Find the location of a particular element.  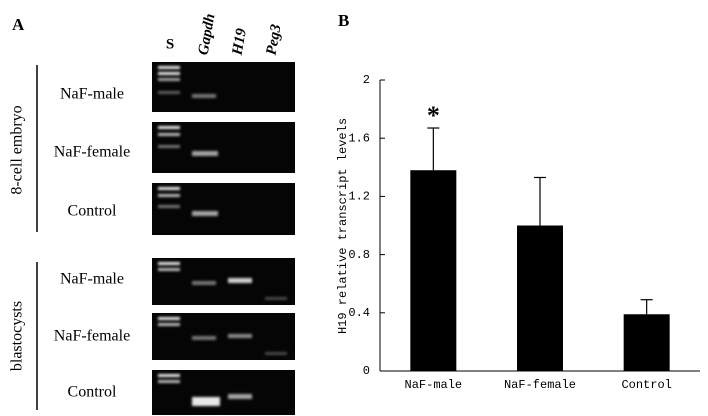

lane-label: H19 is located at coordinates (239, 42).